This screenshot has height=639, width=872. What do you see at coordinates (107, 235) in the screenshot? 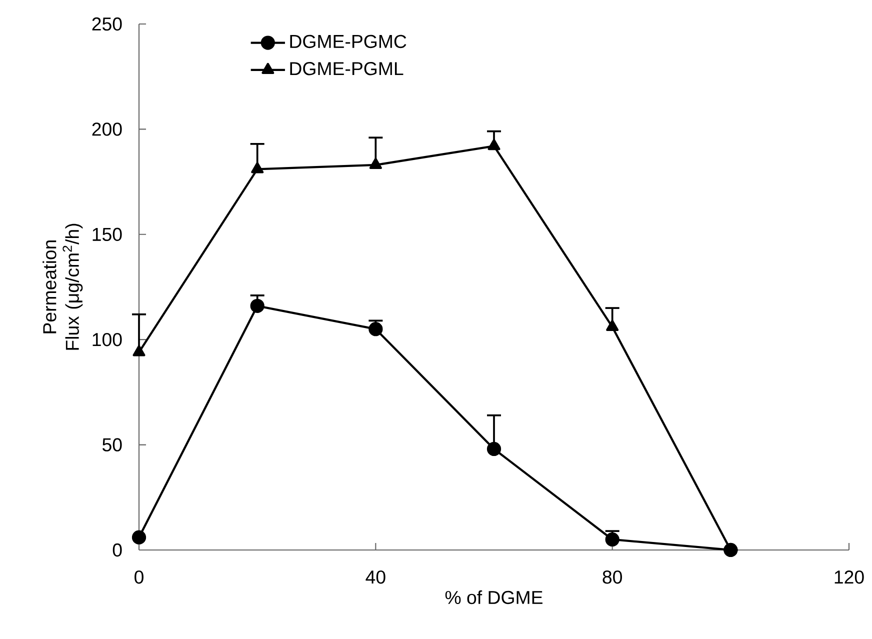
I see `y-tick-label: 150` at bounding box center [107, 235].